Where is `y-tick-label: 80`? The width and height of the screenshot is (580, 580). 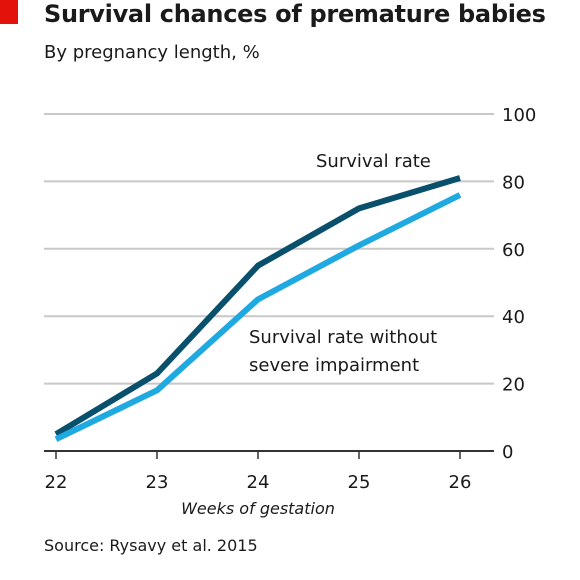 y-tick-label: 80 is located at coordinates (513, 182).